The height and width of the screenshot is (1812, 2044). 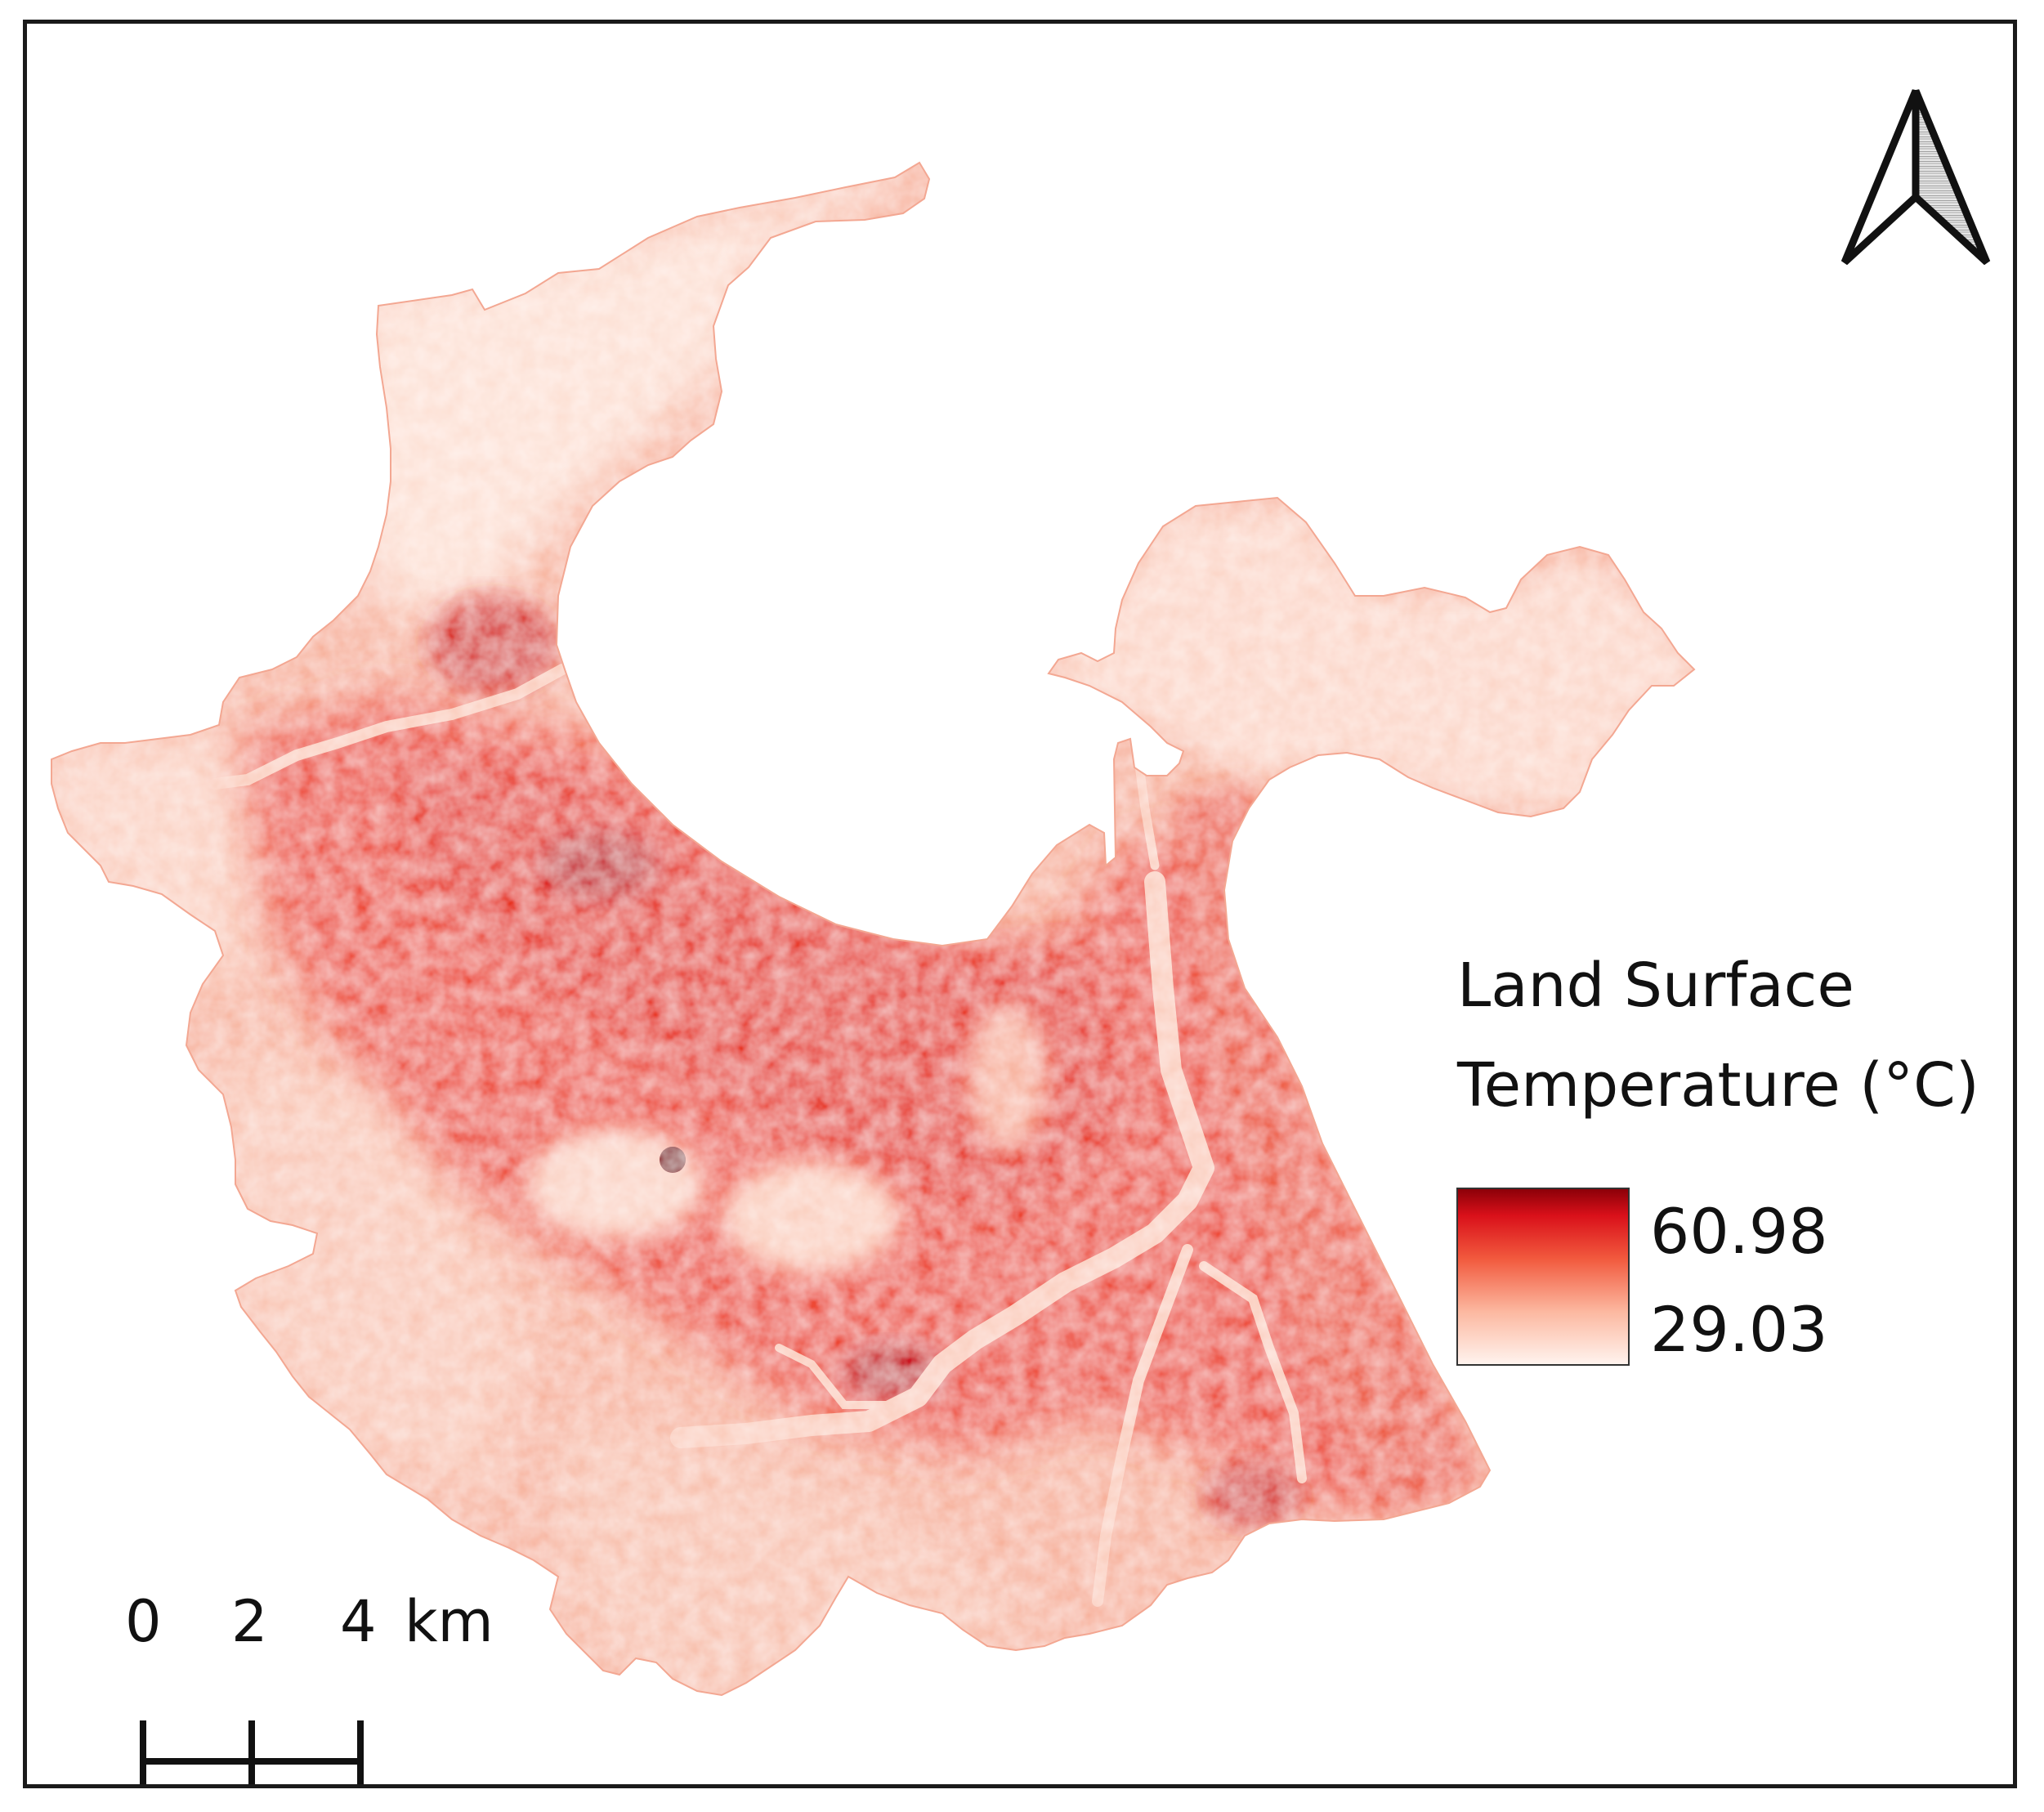 What do you see at coordinates (254, 1751) in the screenshot?
I see `scale-bar` at bounding box center [254, 1751].